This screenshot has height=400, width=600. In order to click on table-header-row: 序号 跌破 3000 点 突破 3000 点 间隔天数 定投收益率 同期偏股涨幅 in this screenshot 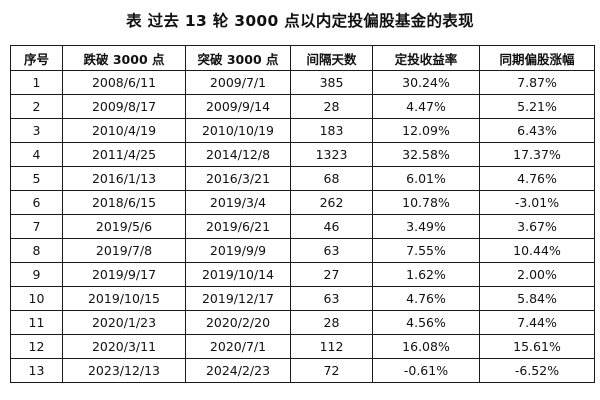, I will do `click(302, 58)`.